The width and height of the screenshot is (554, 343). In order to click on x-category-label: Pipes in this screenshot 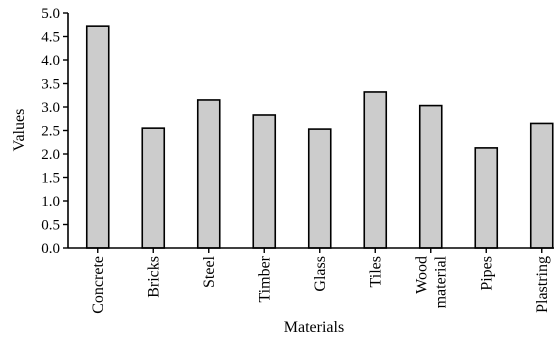, I will do `click(486, 273)`.